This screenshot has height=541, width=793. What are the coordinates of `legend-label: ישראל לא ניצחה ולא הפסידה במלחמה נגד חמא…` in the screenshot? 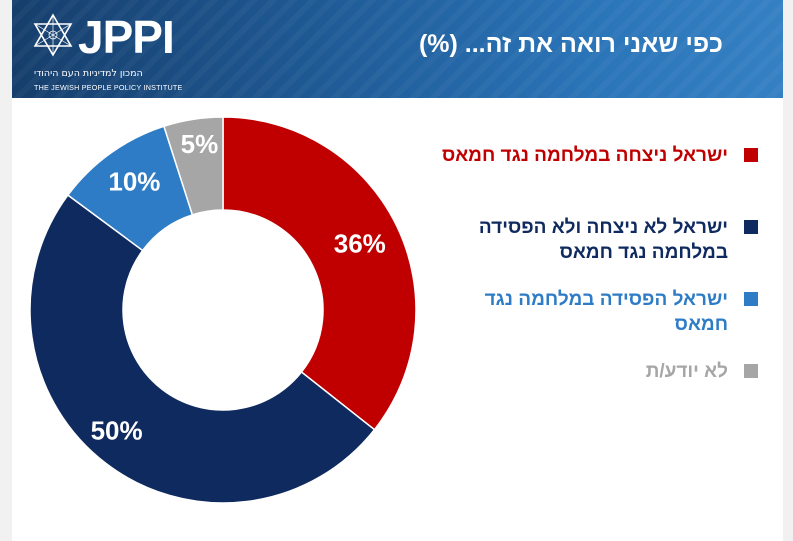 It's located at (603, 240).